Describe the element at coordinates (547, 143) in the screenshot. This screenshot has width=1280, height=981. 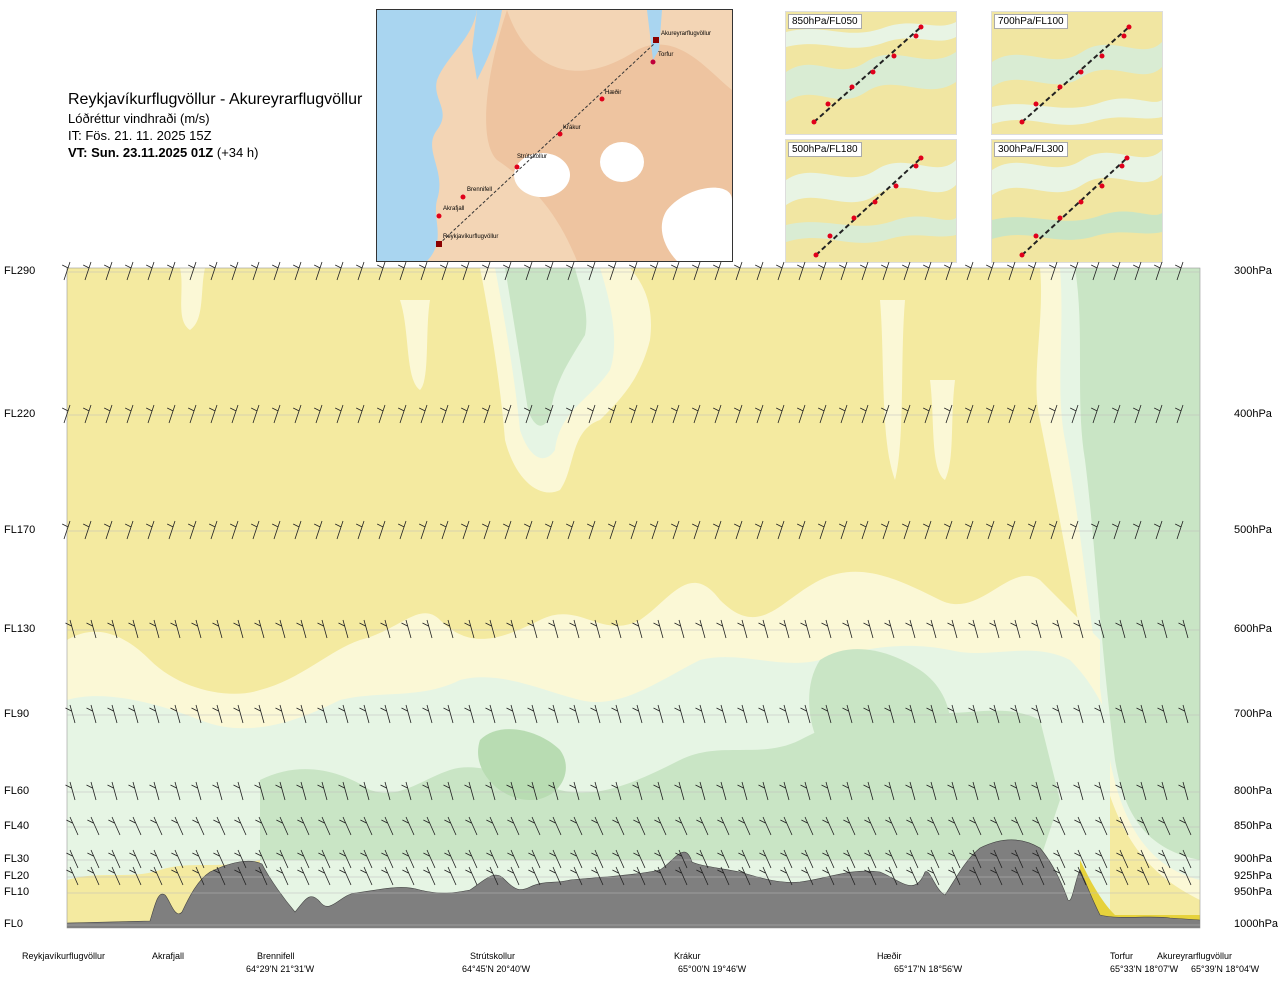
I see `route-line` at that location.